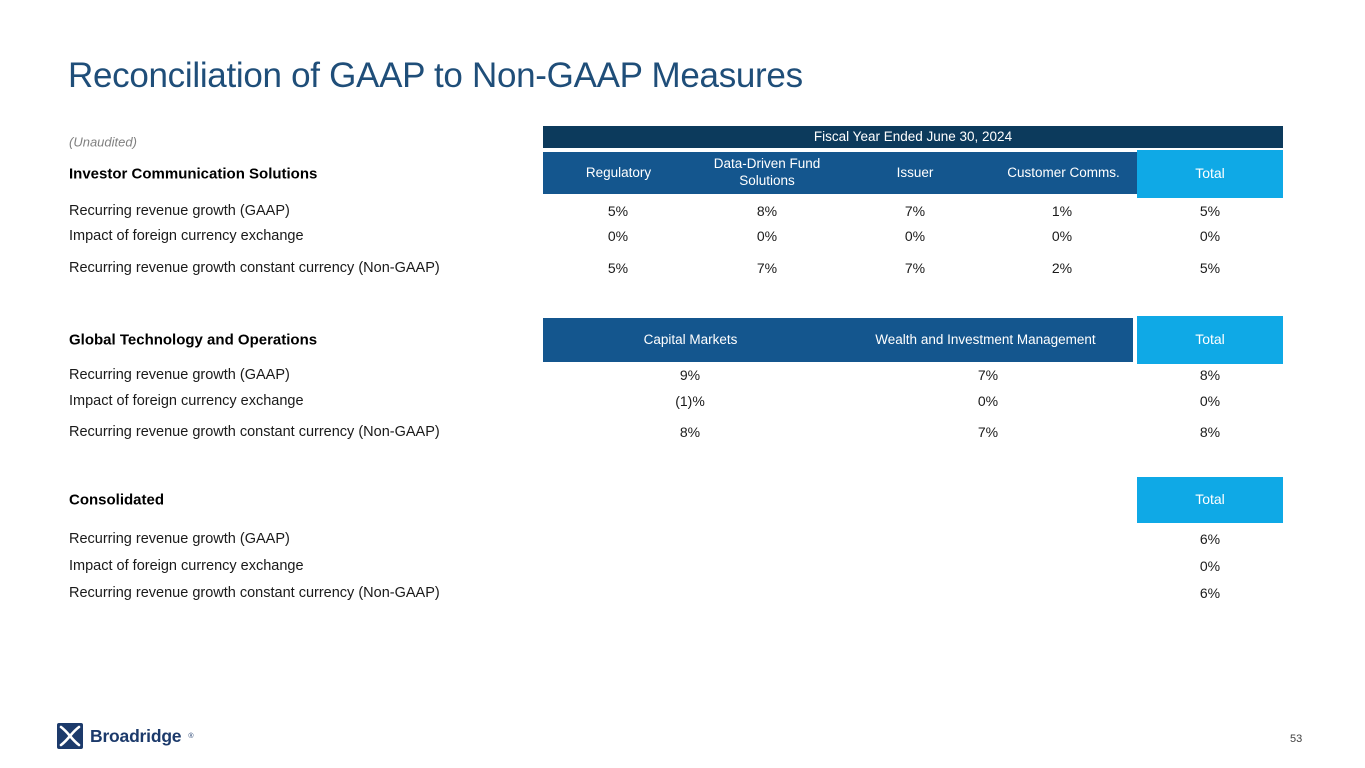 The image size is (1365, 768). What do you see at coordinates (136, 735) in the screenshot?
I see `broadridge-wordmark: Broadridge` at bounding box center [136, 735].